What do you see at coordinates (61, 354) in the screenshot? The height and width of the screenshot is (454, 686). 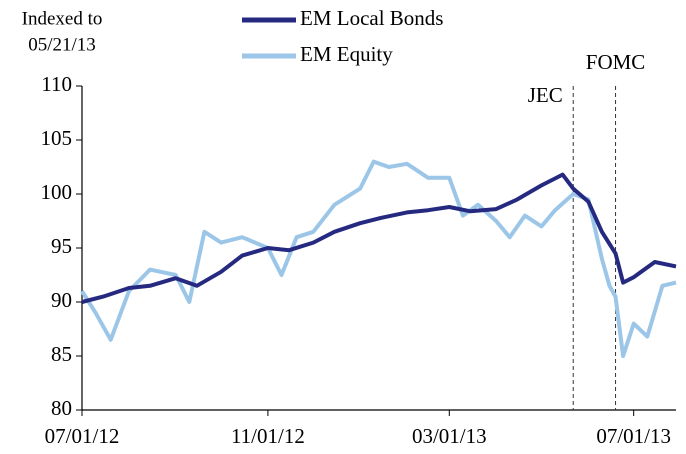 I see `y-tick-label: 85` at bounding box center [61, 354].